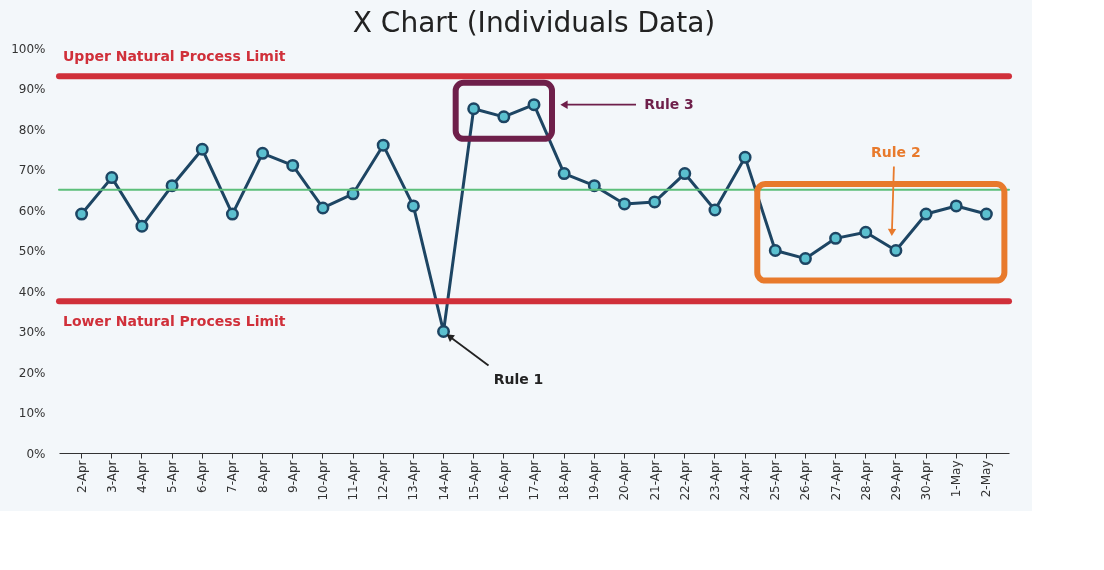 The height and width of the screenshot is (570, 1104). I want to click on x-tick-label: 11-Apr, so click(353, 480).